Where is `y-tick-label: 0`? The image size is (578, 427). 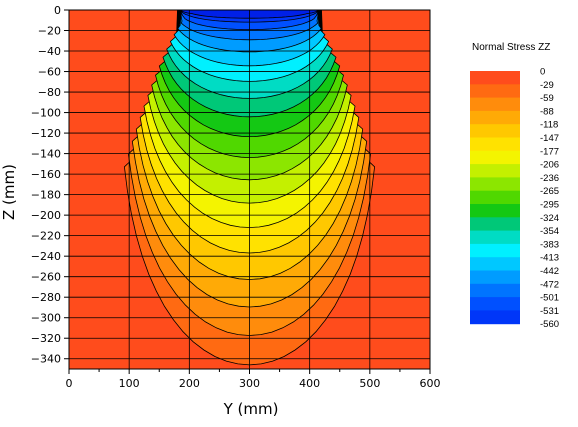
y-tick-label: 0 is located at coordinates (57, 10).